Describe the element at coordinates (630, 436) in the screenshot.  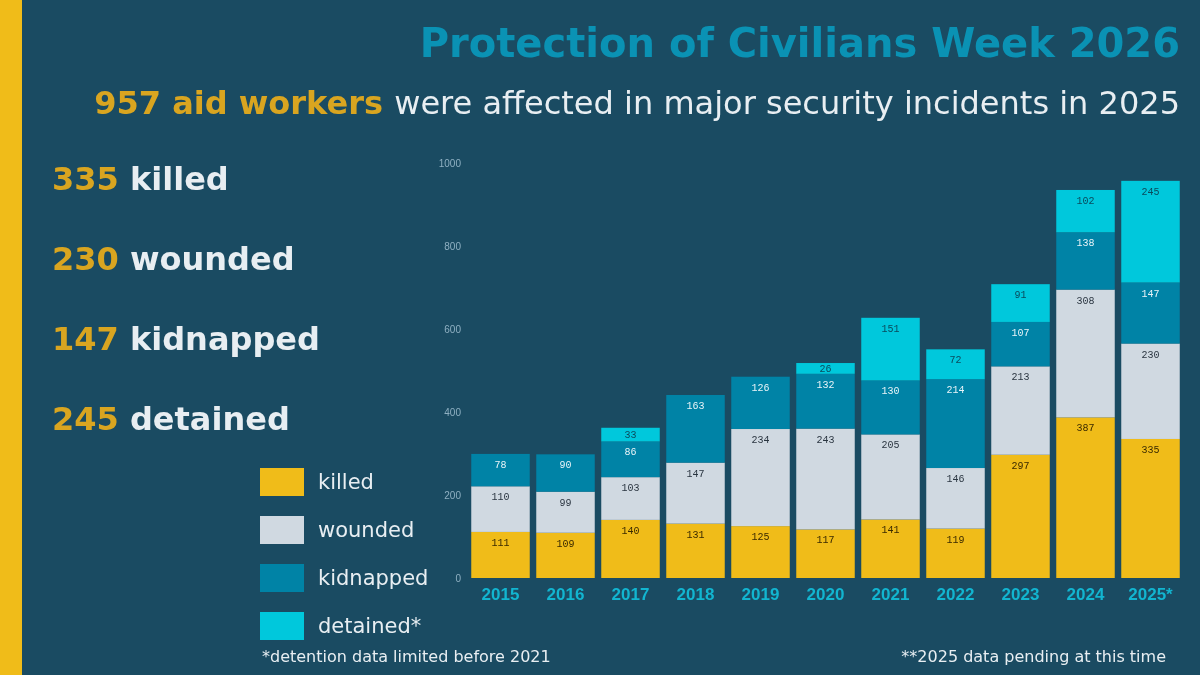
I see `data-label: 33` at that location.